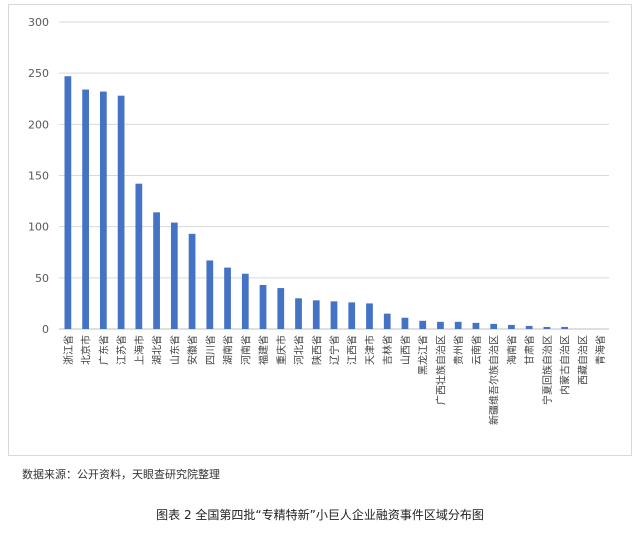 The image size is (640, 534). What do you see at coordinates (42, 278) in the screenshot?
I see `y-tick-label: 50` at bounding box center [42, 278].